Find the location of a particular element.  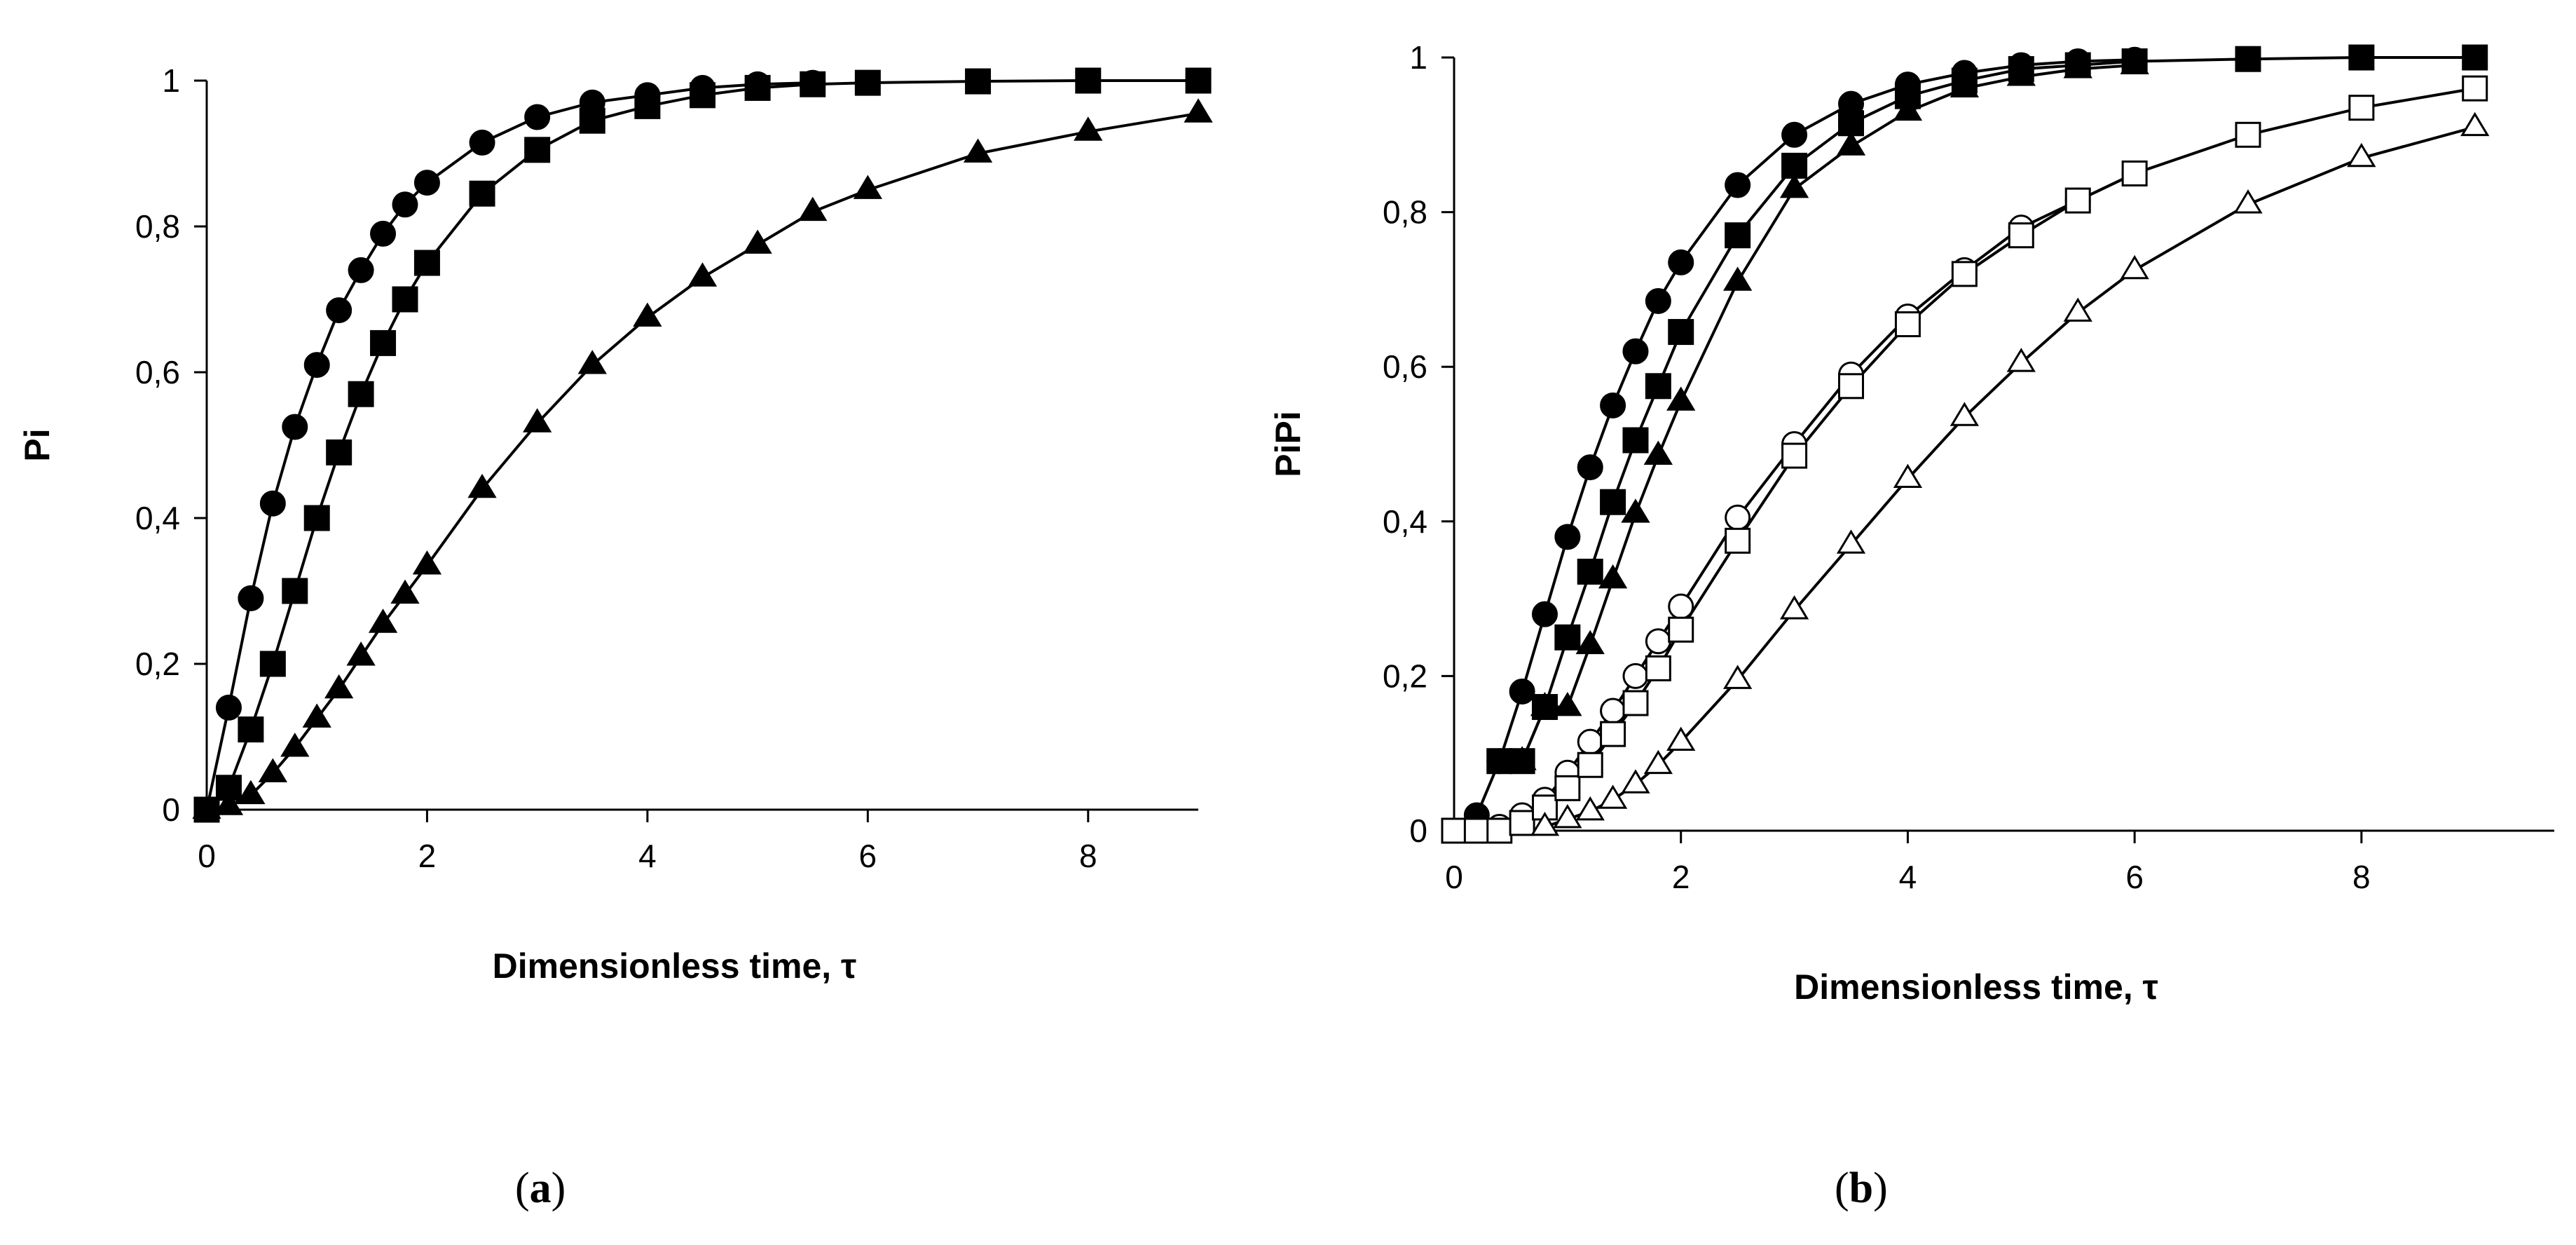

chart-a-ytick-label: 0,8 is located at coordinates (158, 226).